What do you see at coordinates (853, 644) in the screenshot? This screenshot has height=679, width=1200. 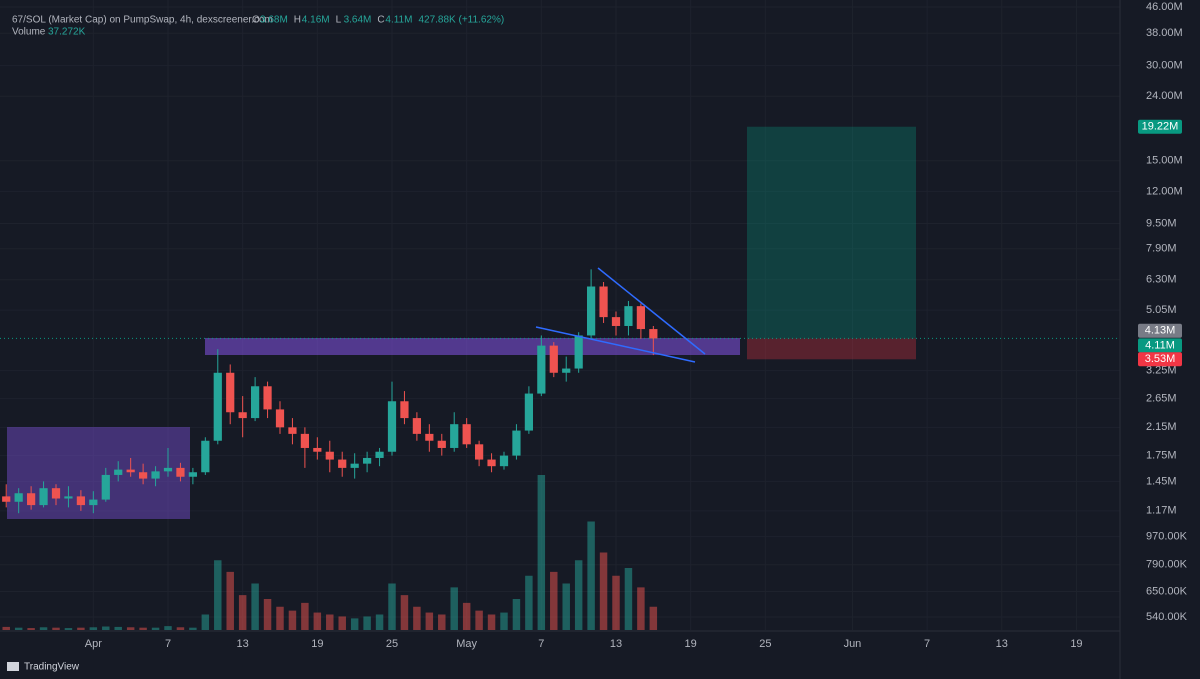 I see `x-tick-label: Jun` at bounding box center [853, 644].